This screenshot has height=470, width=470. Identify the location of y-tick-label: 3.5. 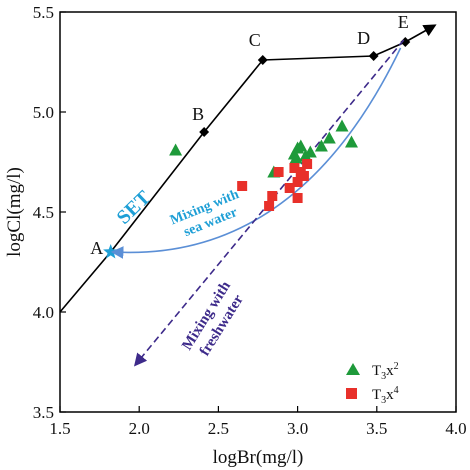
(43, 412).